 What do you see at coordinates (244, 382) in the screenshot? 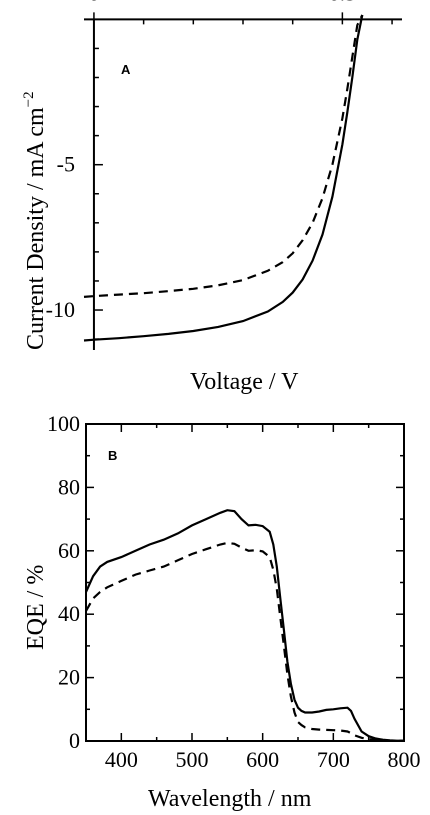
I see `panel-a-x-axis-title: Voltage / V` at bounding box center [244, 382].